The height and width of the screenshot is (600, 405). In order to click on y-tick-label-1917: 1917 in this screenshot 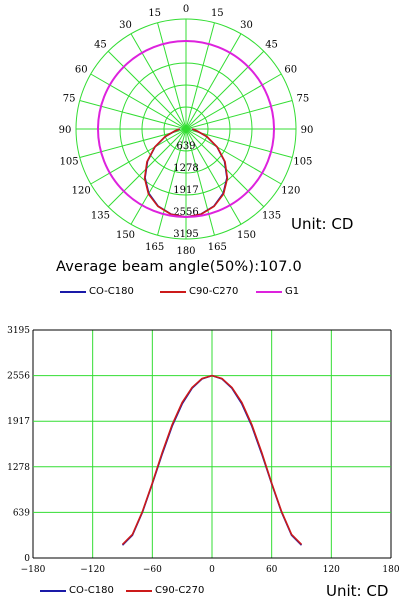, I will do `click(18, 422)`.